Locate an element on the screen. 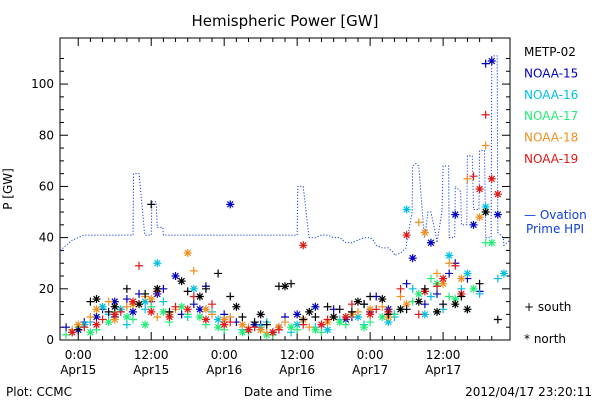 The image size is (600, 400). legend-entry-noaa-15: NOAA-15 is located at coordinates (551, 73).